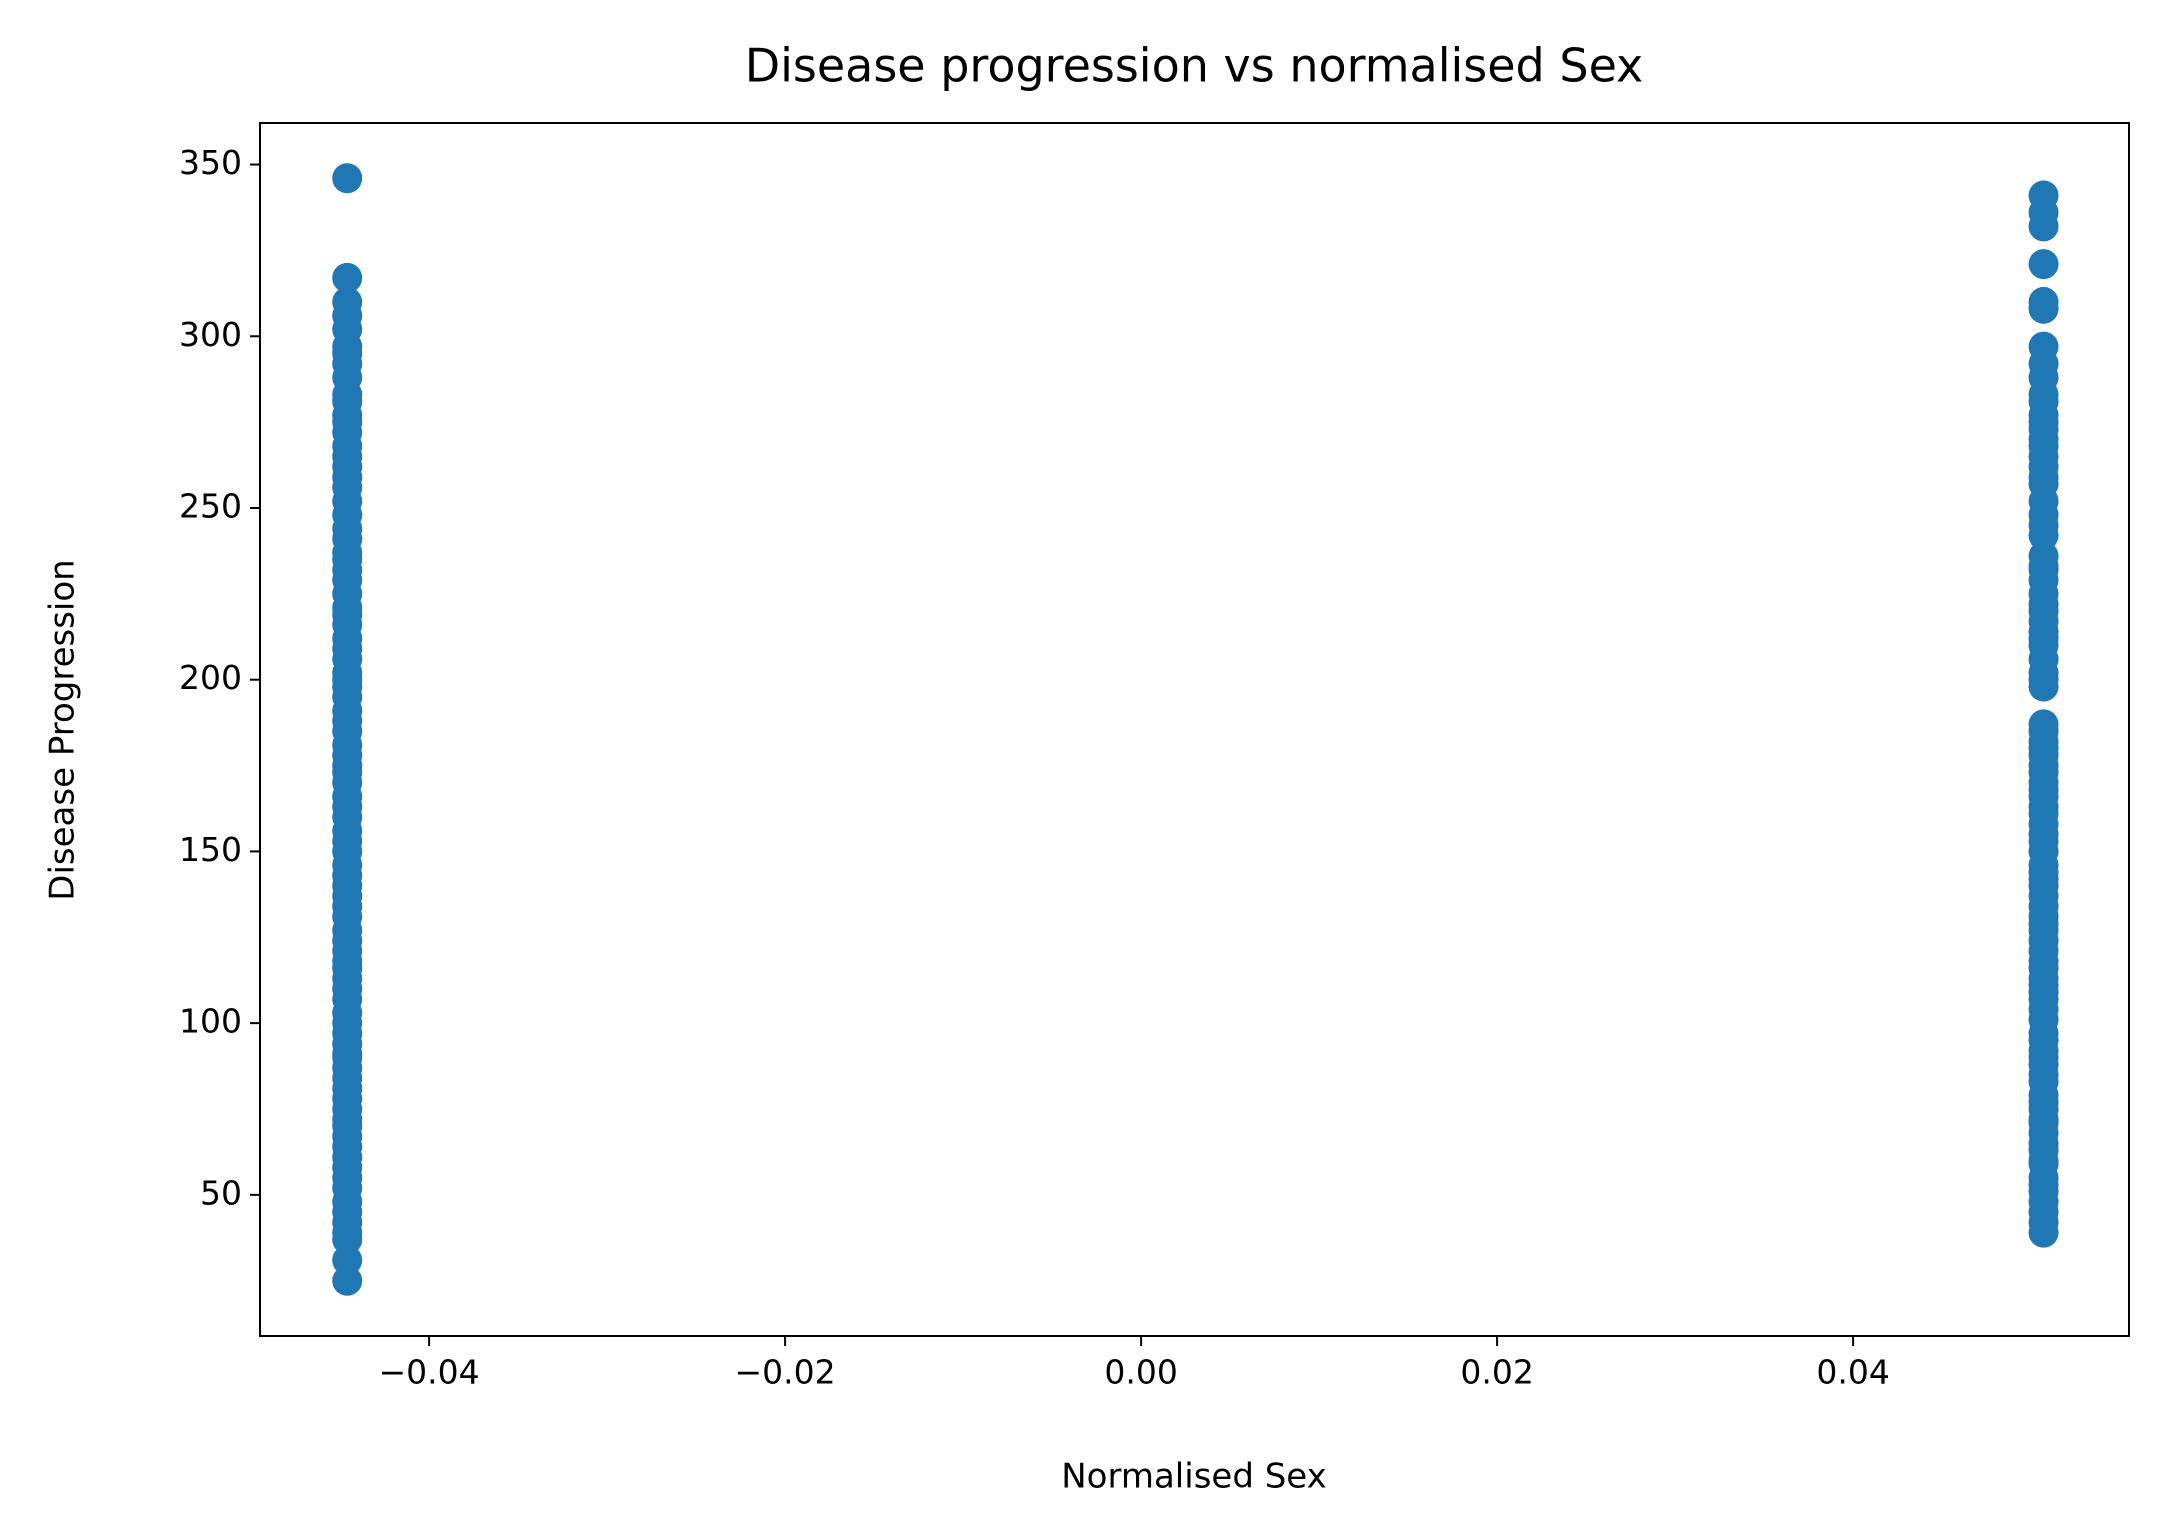 The width and height of the screenshot is (2161, 1540). Describe the element at coordinates (63, 729) in the screenshot. I see `y-axis-label: Disease Progression` at that location.